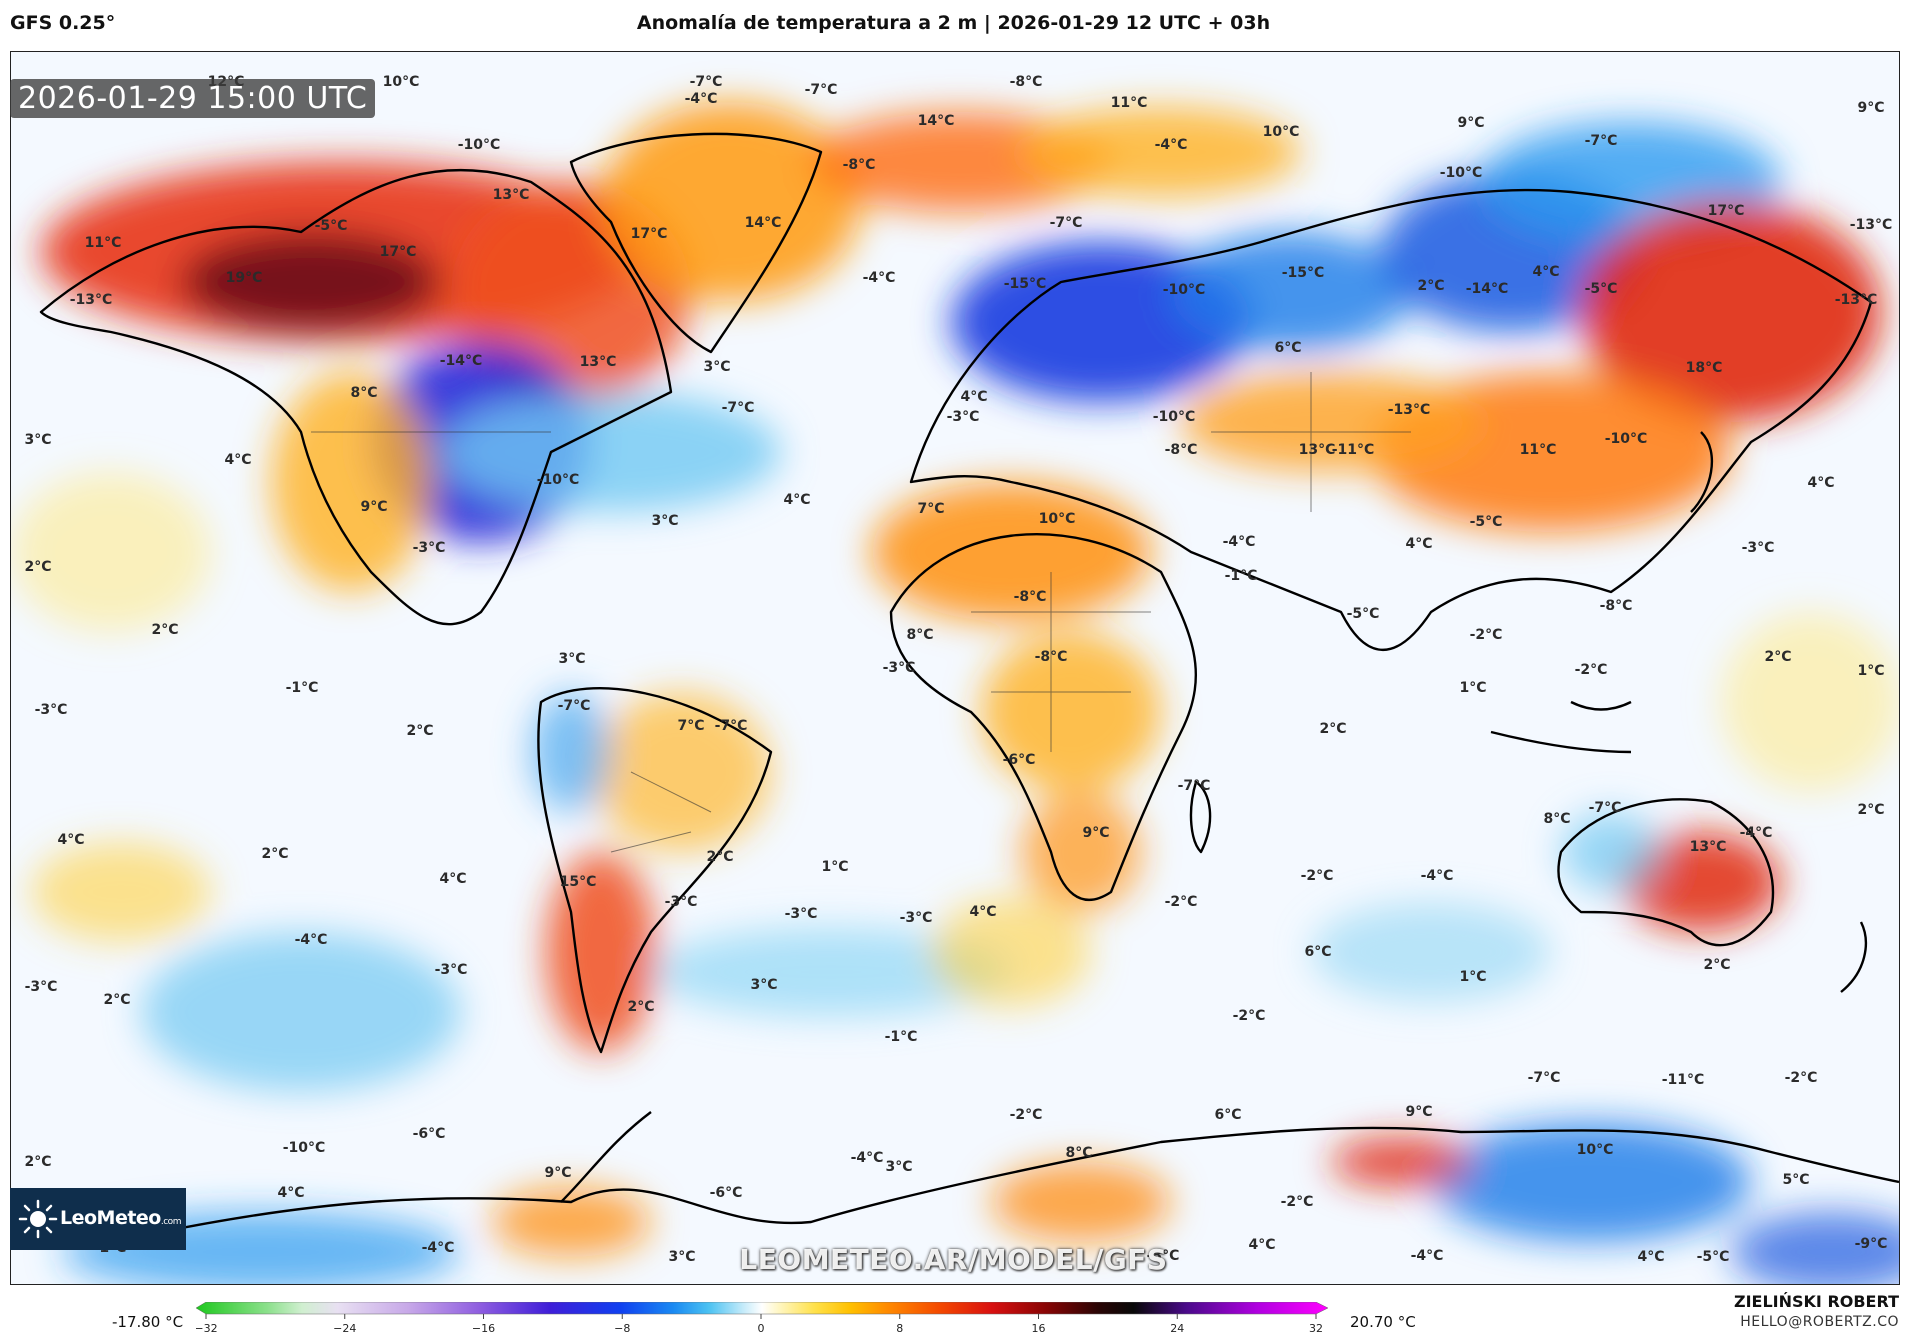 Image resolution: width=1907 pixels, height=1339 pixels. What do you see at coordinates (193, 98) in the screenshot?
I see `valid-time-badge: 2026-01-29 15:00 UTC` at bounding box center [193, 98].